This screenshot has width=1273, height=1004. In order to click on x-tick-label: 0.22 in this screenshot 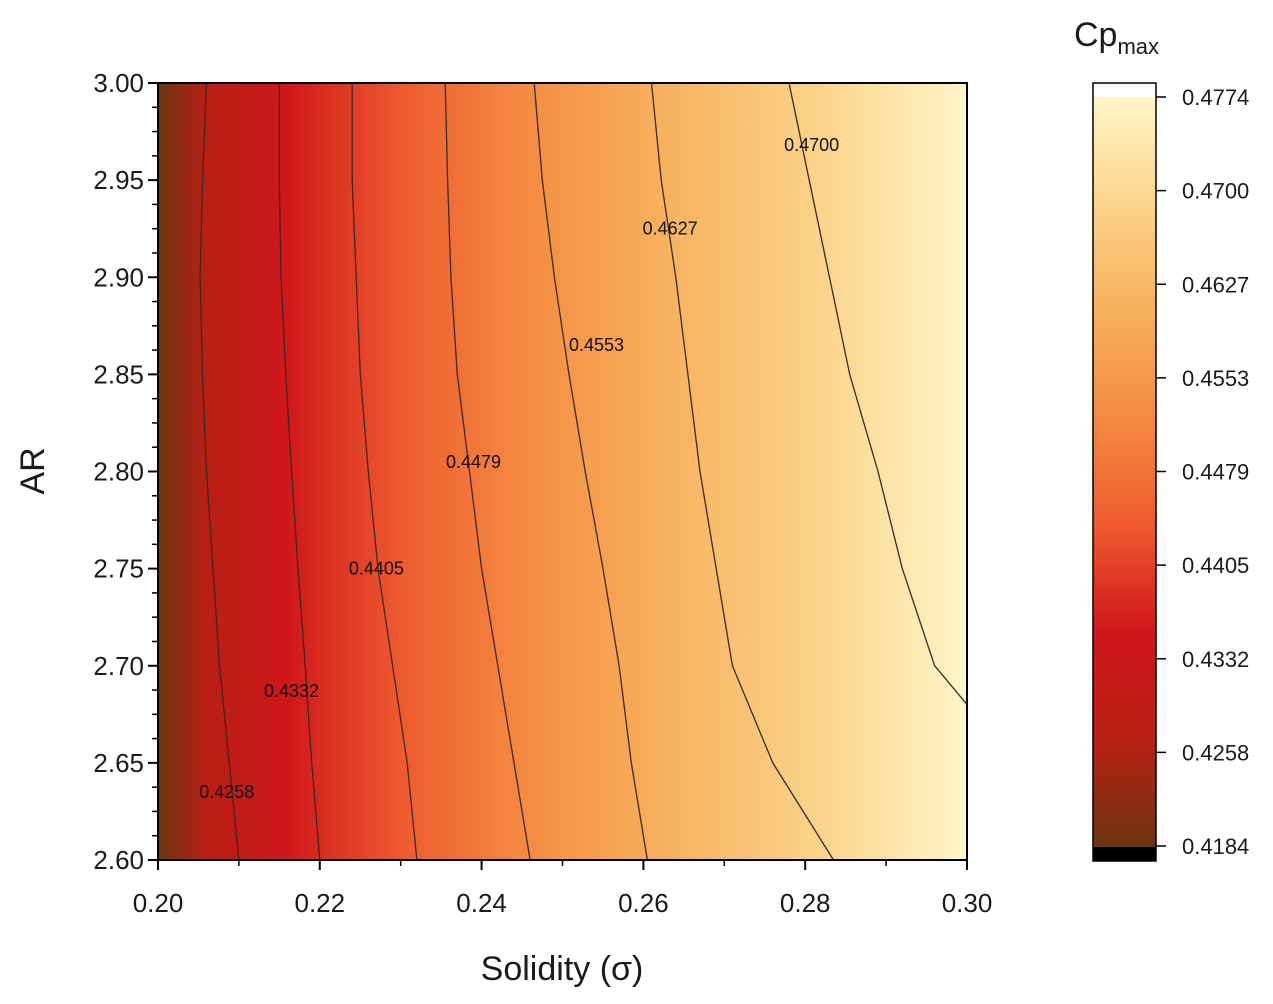, I will do `click(319, 903)`.